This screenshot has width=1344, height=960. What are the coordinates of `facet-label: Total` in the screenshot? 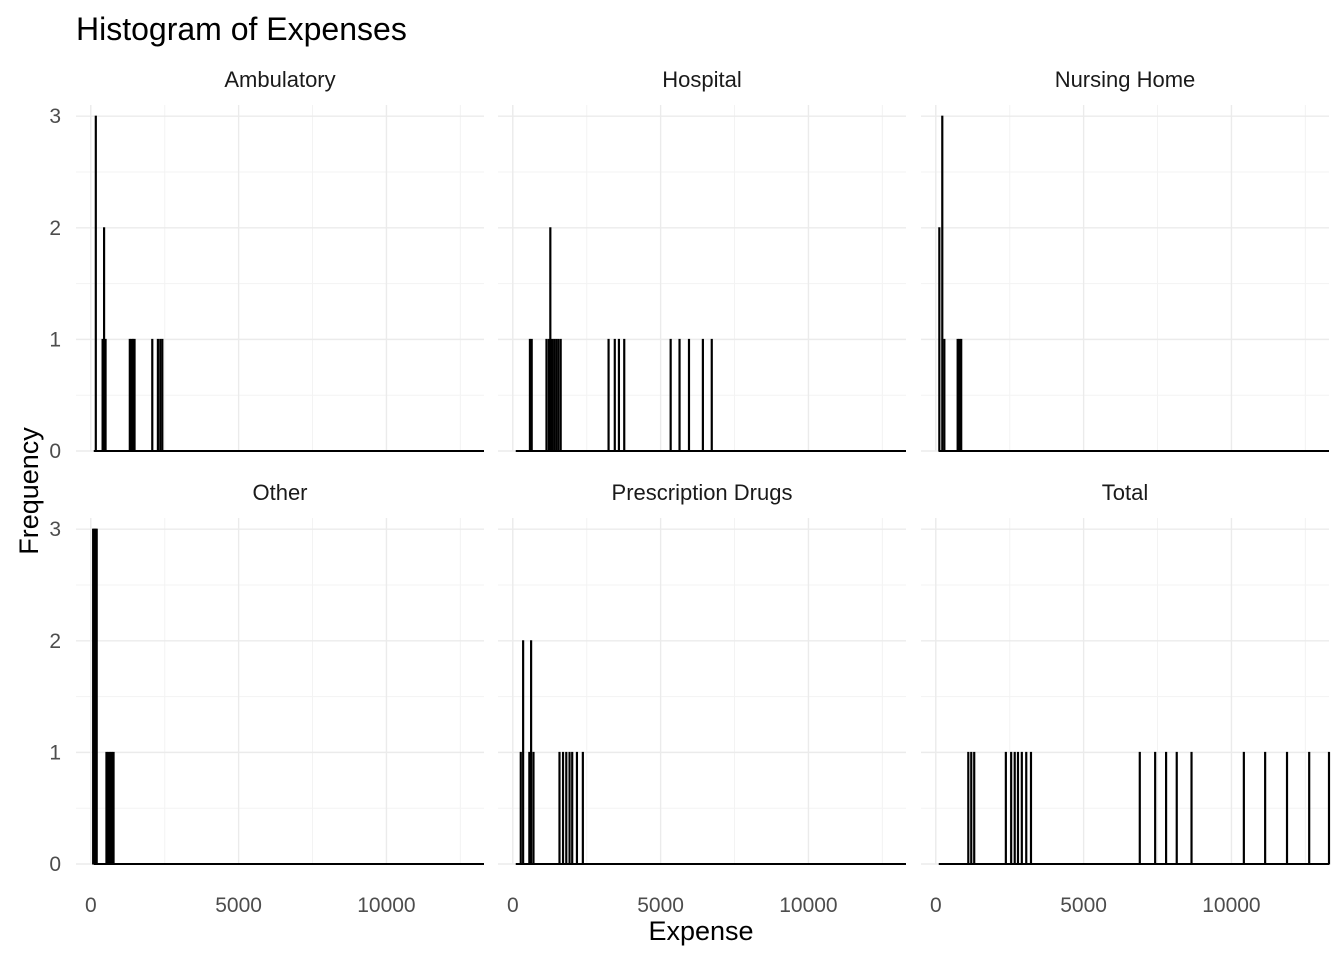 It's located at (1125, 492).